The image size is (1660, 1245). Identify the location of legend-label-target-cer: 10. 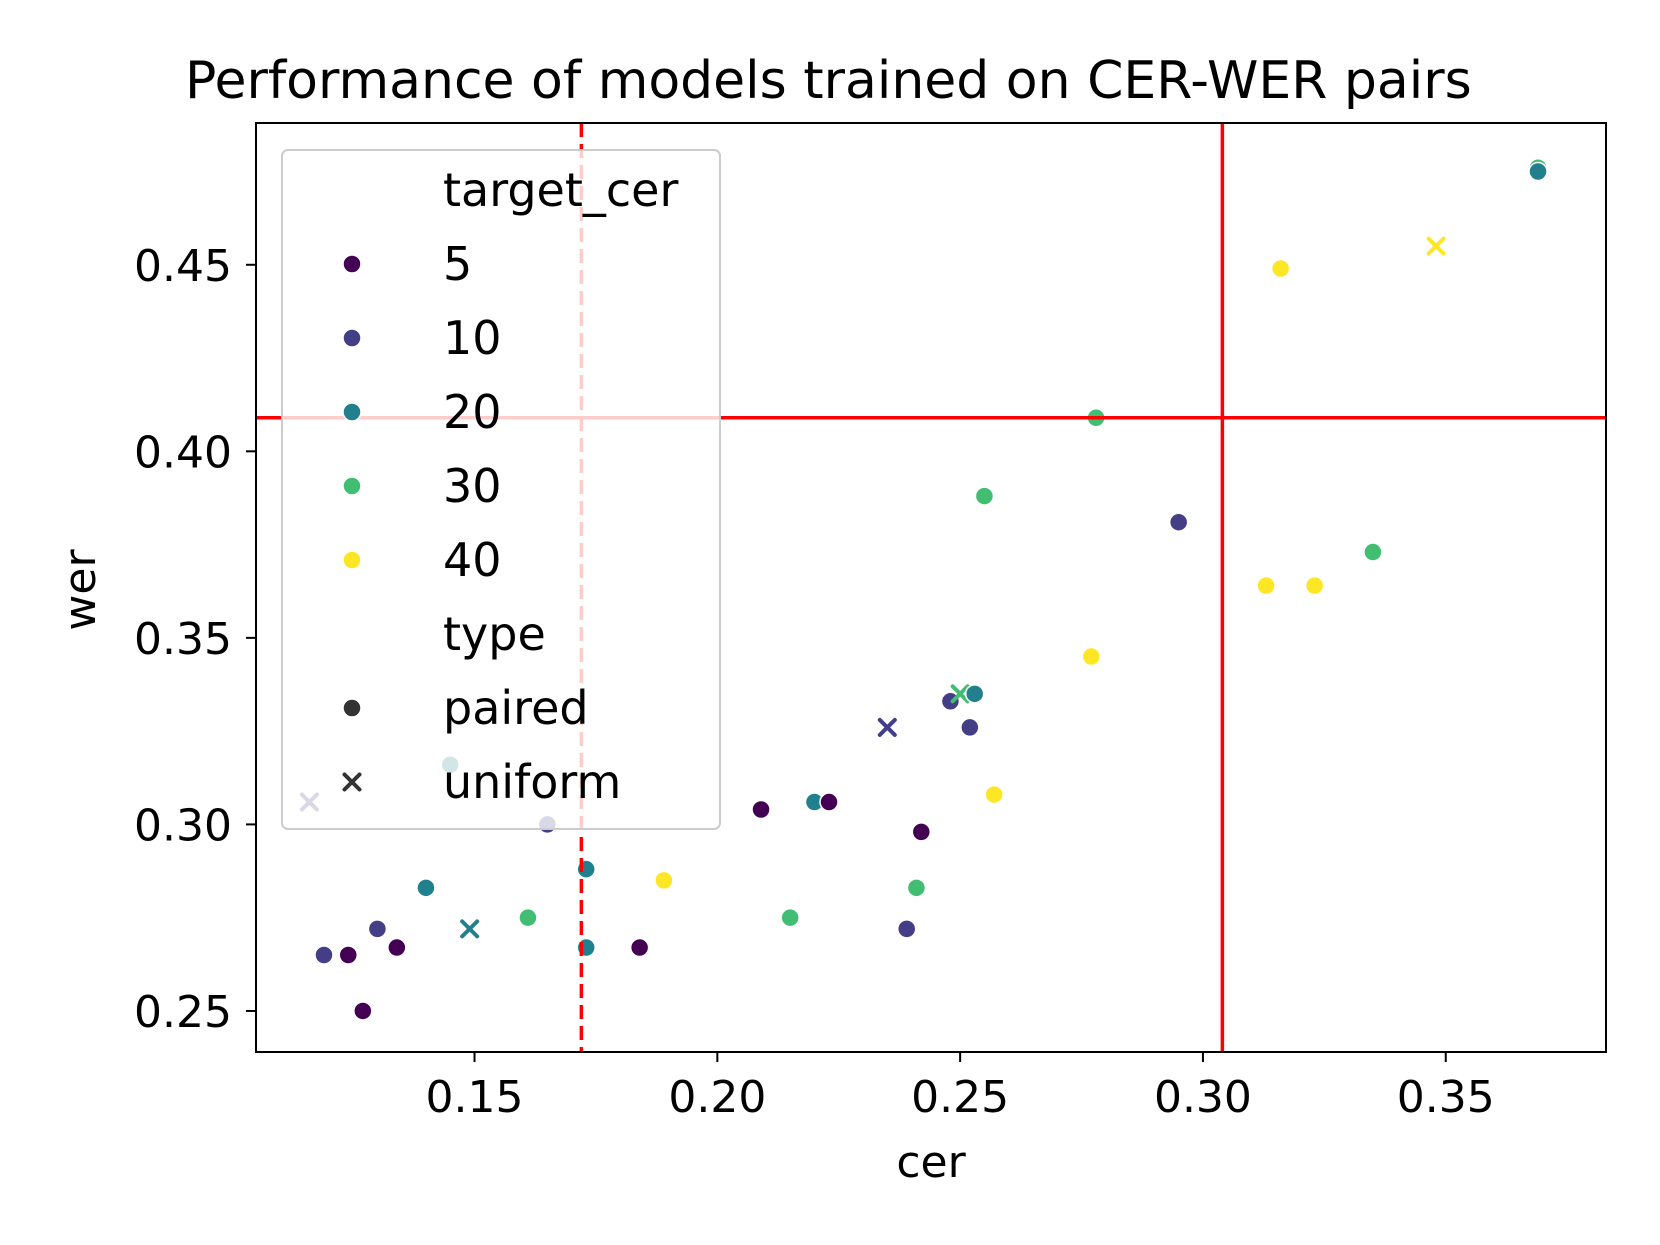
(472, 338).